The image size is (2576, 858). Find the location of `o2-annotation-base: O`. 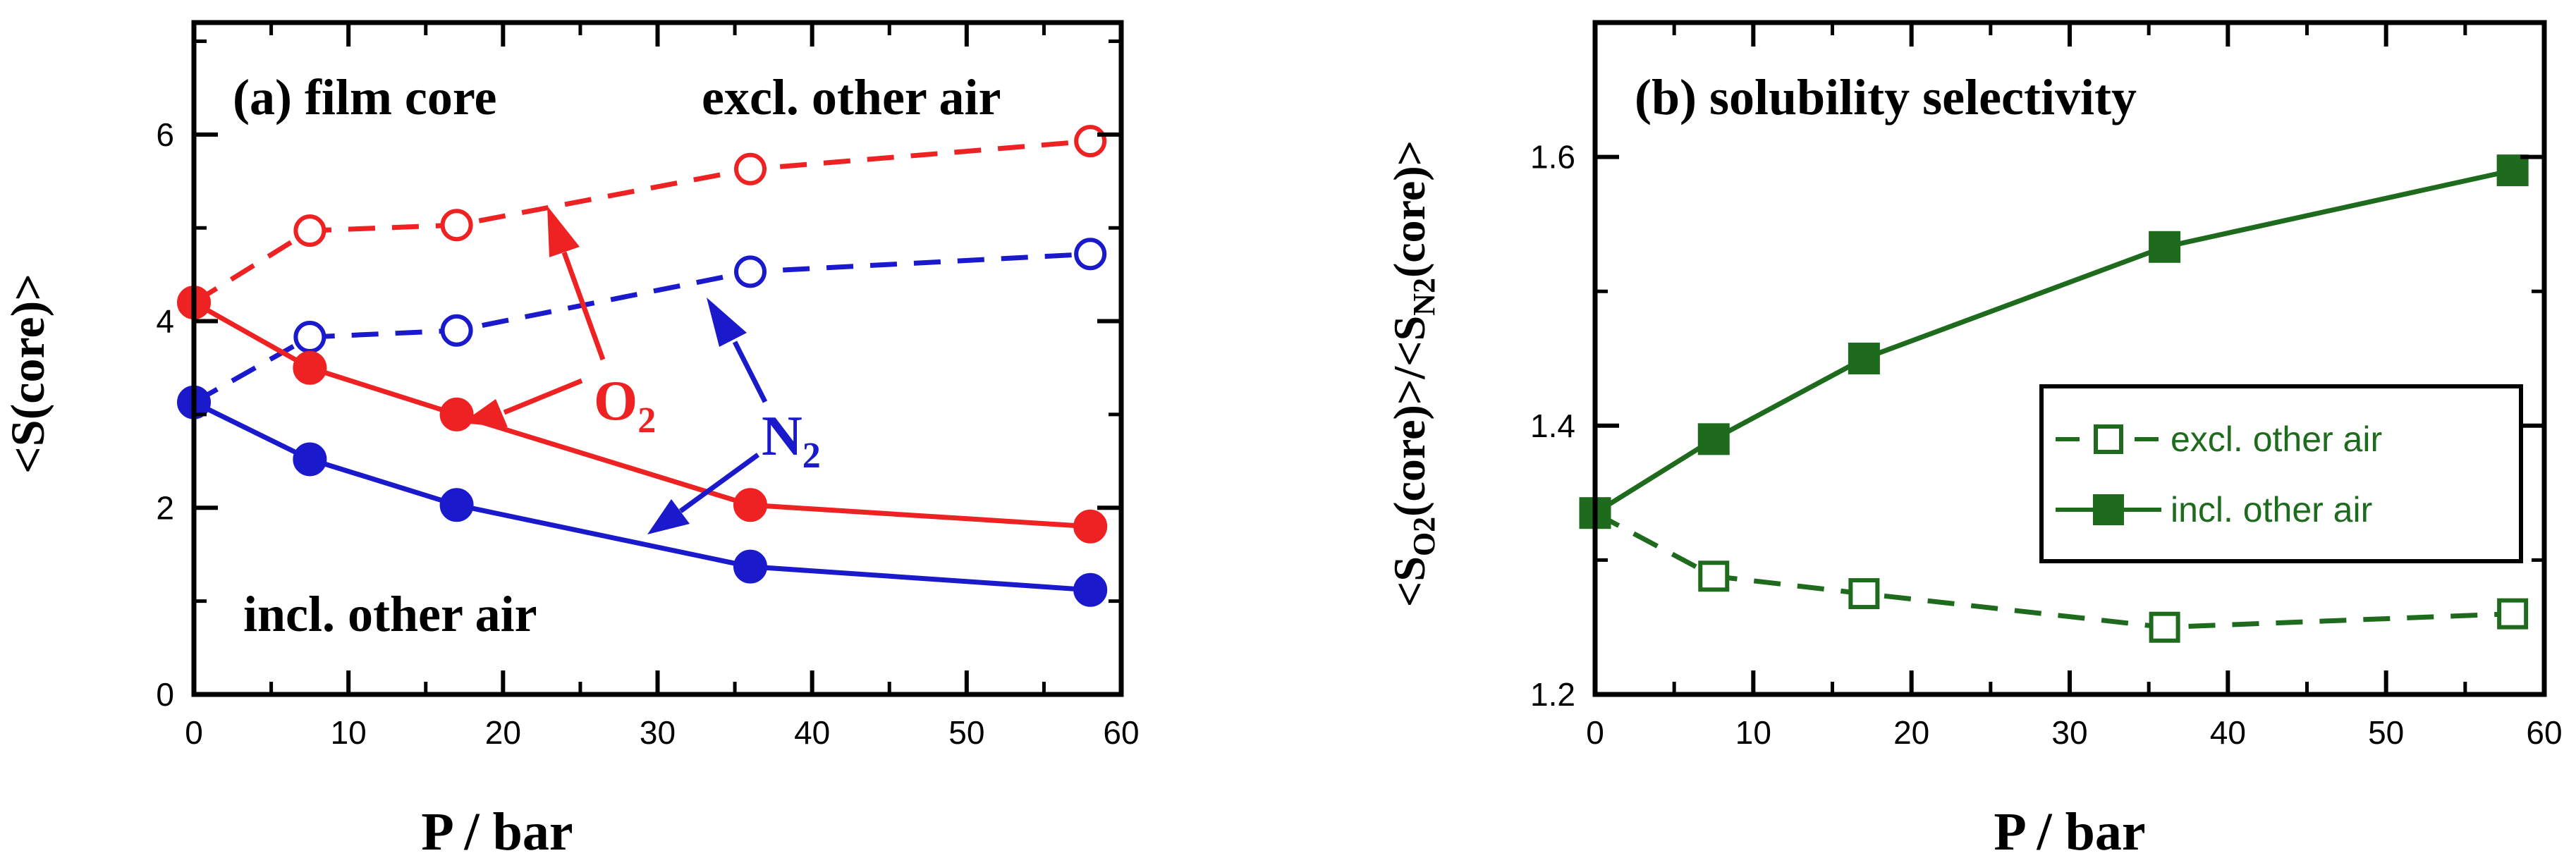

o2-annotation-base: O is located at coordinates (616, 401).